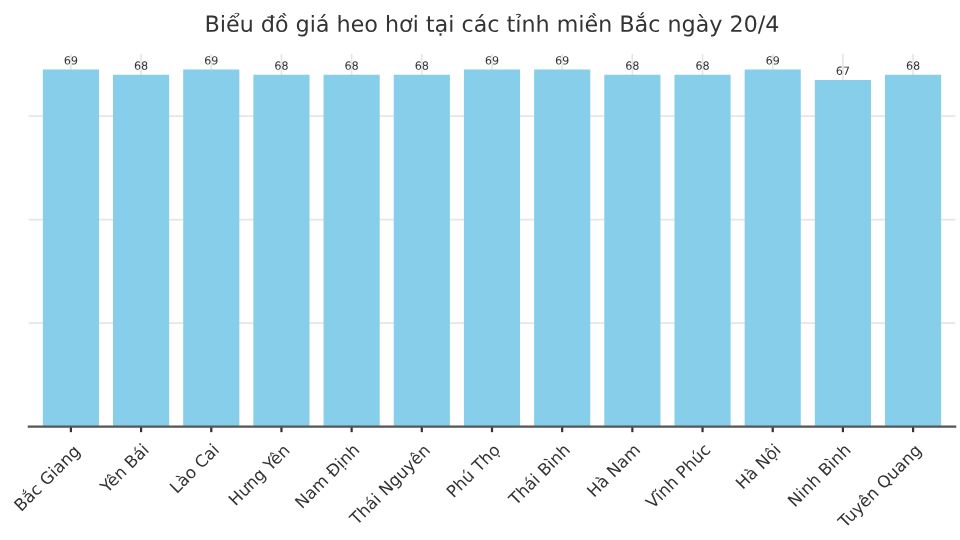 The height and width of the screenshot is (540, 960). Describe the element at coordinates (758, 467) in the screenshot. I see `x-tick-label: Hà Nội` at that location.